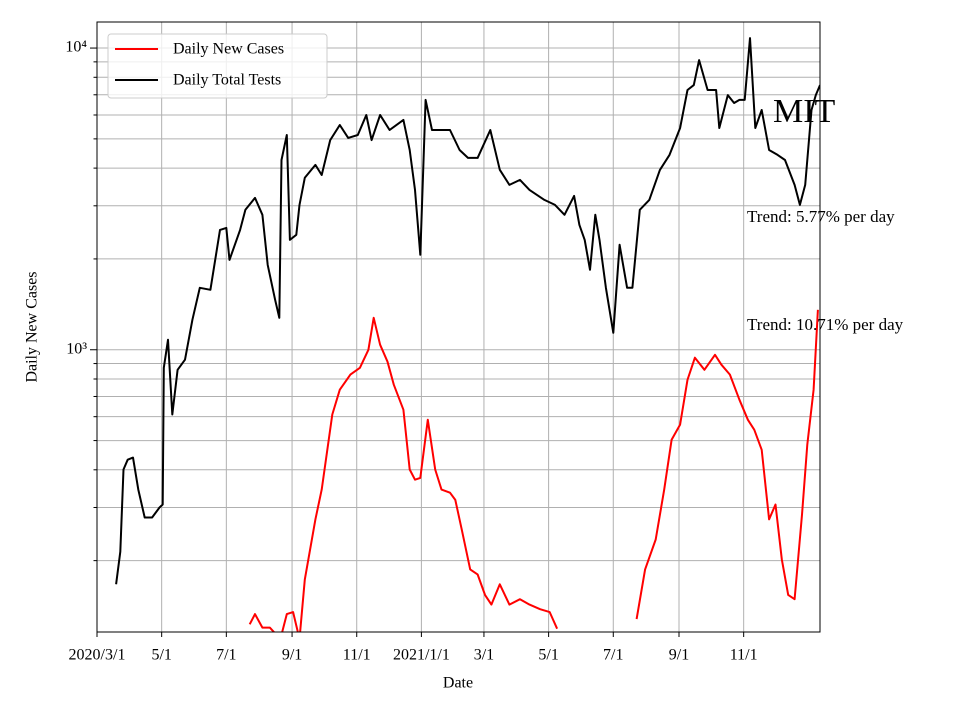 The image size is (960, 720). I want to click on x-tick-label: 3/1, so click(484, 655).